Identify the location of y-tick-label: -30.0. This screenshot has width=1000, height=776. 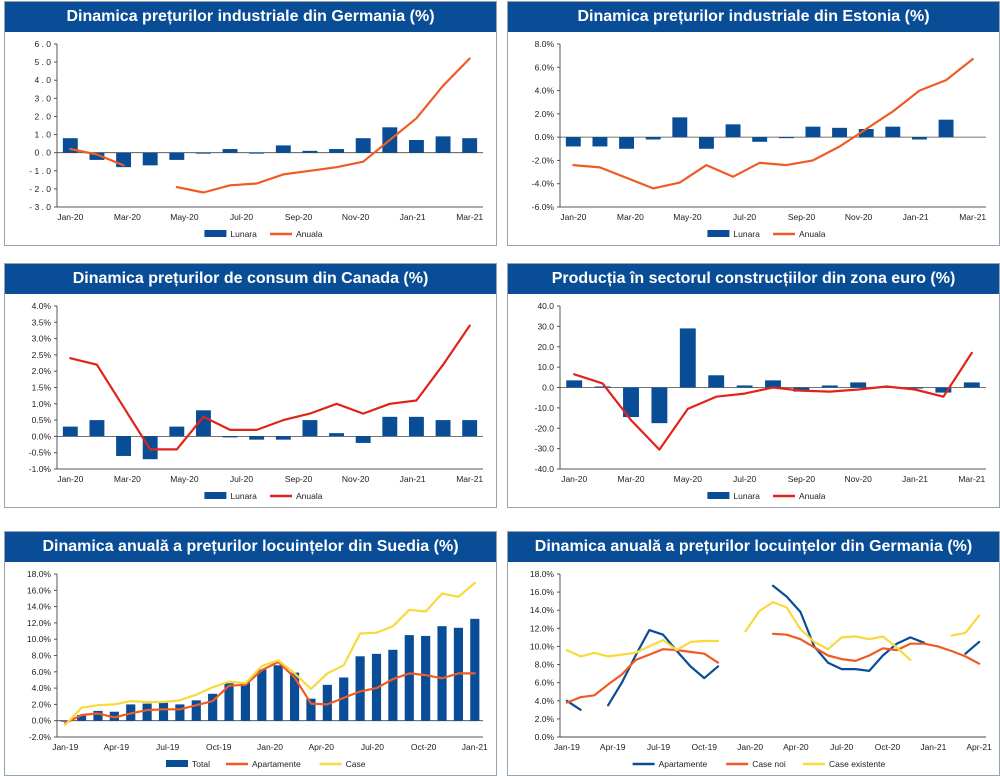
(545, 449).